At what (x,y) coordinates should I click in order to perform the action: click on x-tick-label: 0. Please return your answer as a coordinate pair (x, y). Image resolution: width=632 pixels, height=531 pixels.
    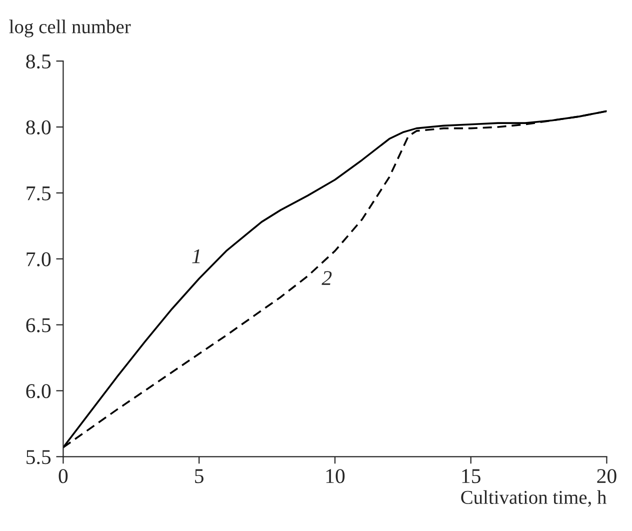
    Looking at the image, I should click on (63, 476).